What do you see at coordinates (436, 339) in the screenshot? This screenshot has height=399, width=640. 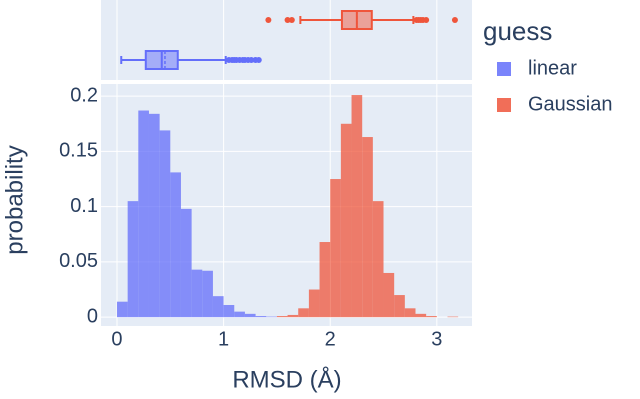 I see `x-tick-label: 3` at bounding box center [436, 339].